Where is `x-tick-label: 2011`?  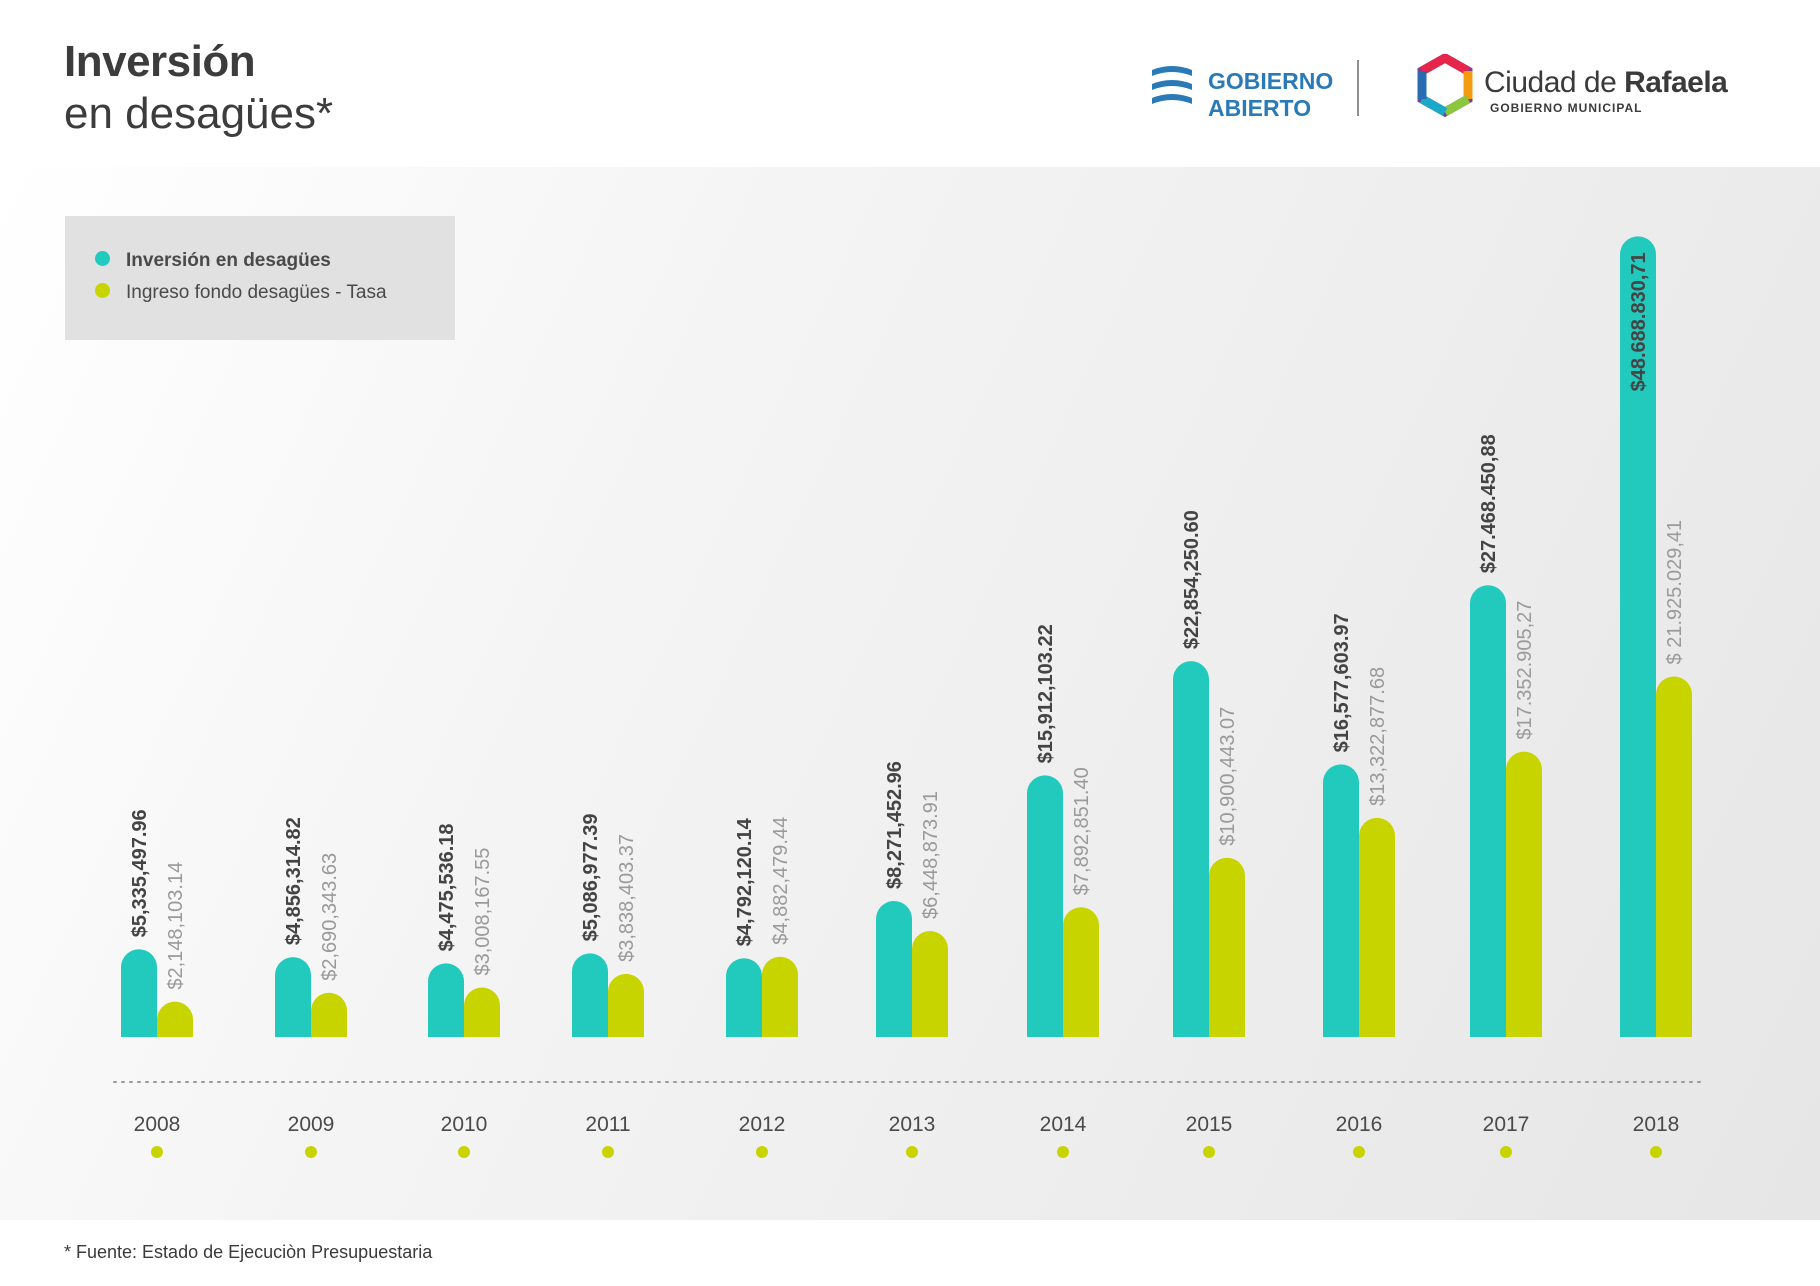 x-tick-label: 2011 is located at coordinates (607, 1124).